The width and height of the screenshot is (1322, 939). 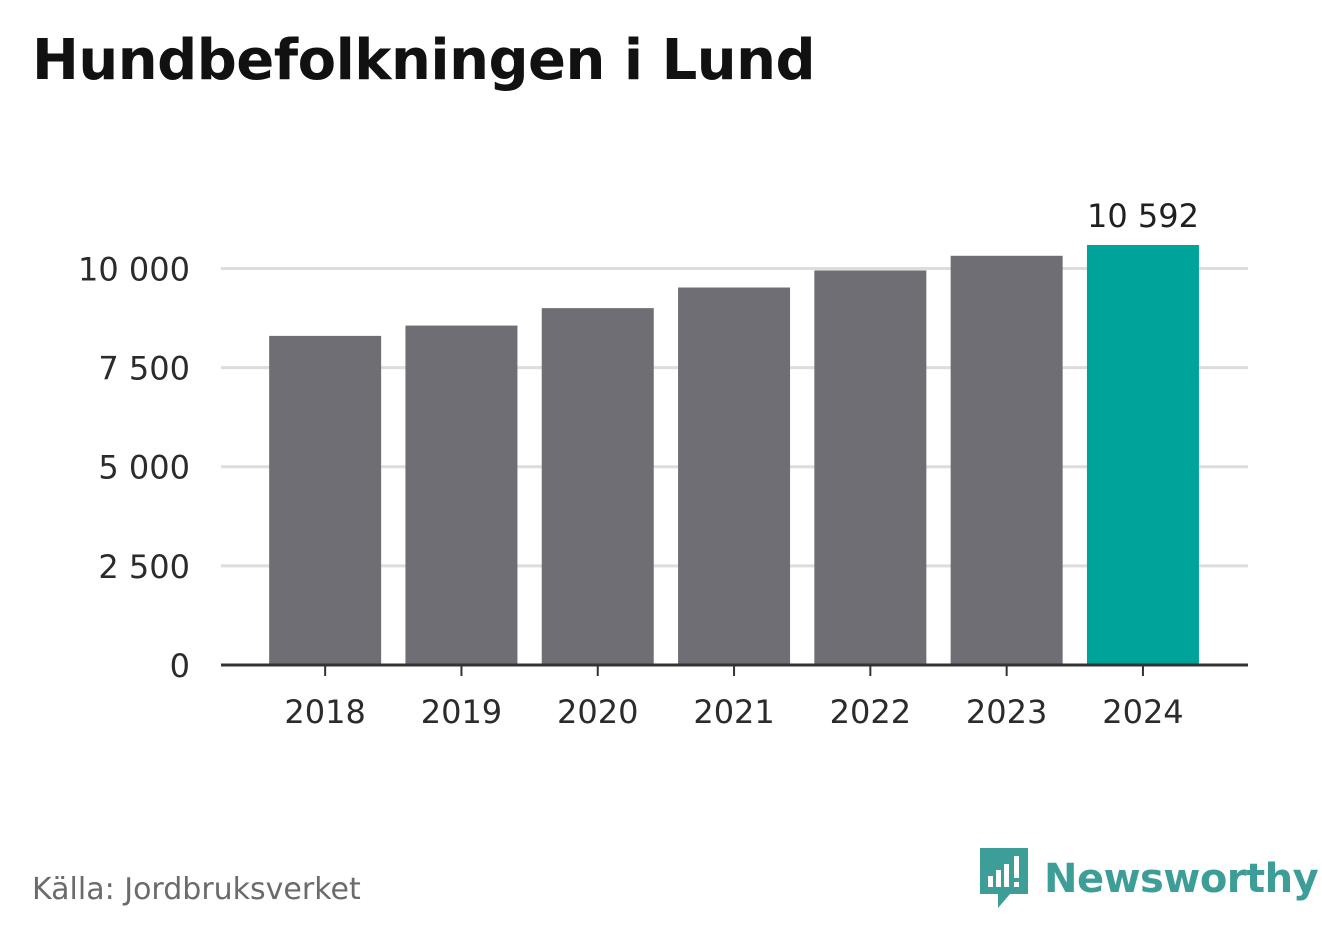 I want to click on bar-2020, so click(x=597, y=486).